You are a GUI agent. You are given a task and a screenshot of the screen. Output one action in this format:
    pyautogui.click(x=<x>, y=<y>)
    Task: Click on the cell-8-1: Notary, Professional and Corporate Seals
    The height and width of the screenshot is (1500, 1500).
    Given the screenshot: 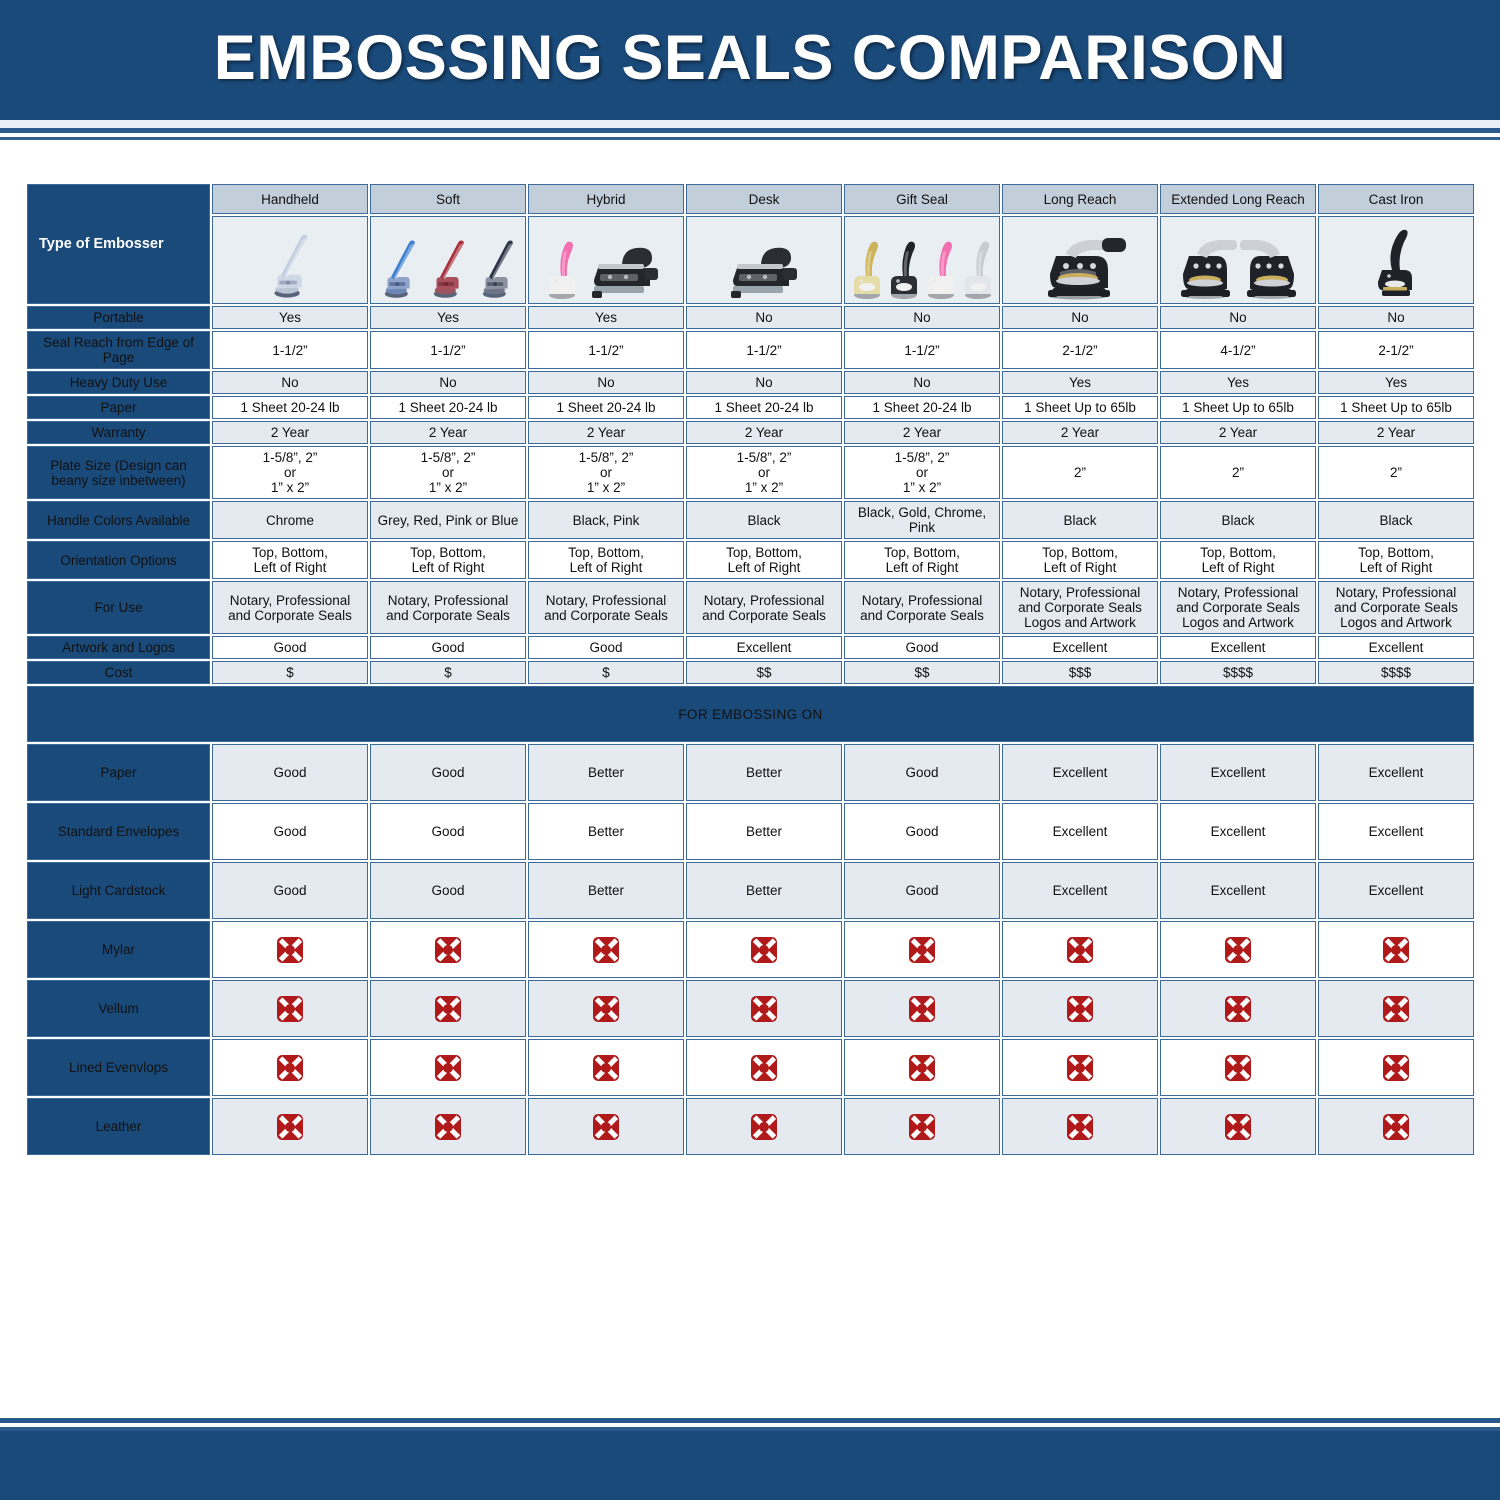 What is the action you would take?
    pyautogui.click(x=448, y=607)
    